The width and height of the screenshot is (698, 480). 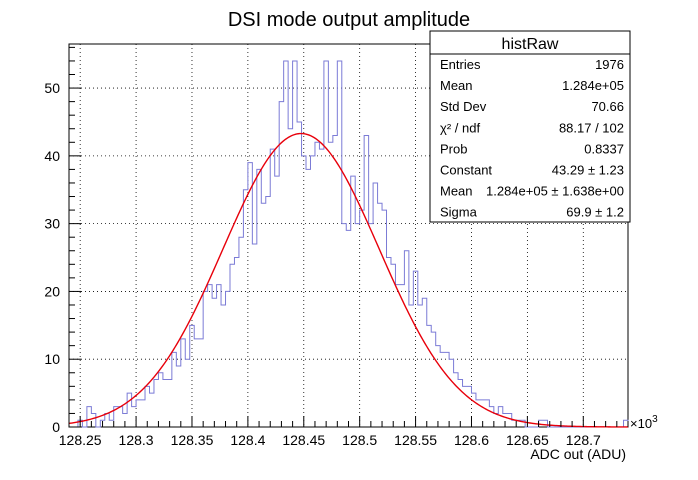 What do you see at coordinates (415, 440) in the screenshot?
I see `x-tick-label: 128.55` at bounding box center [415, 440].